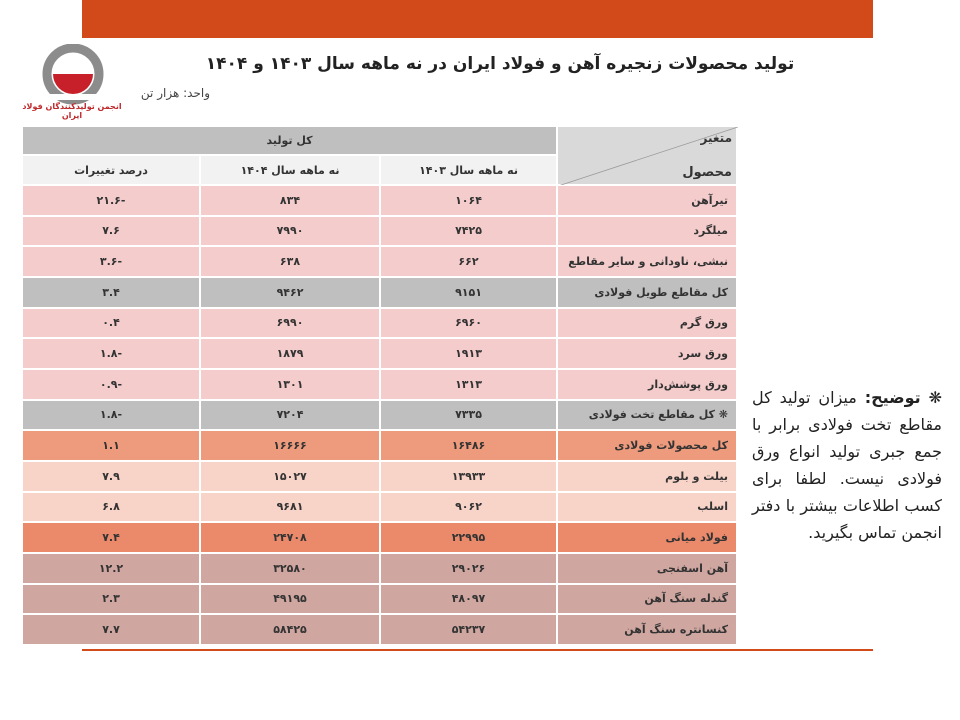 Image resolution: width=960 pixels, height=720 pixels. Describe the element at coordinates (935, 397) in the screenshot. I see `note-marker: ❋` at that location.